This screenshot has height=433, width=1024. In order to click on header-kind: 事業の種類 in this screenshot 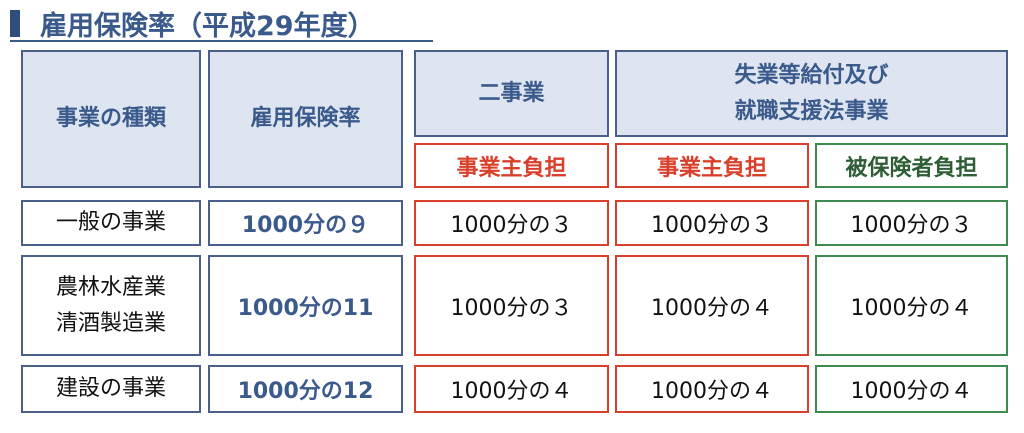, I will do `click(111, 119)`.